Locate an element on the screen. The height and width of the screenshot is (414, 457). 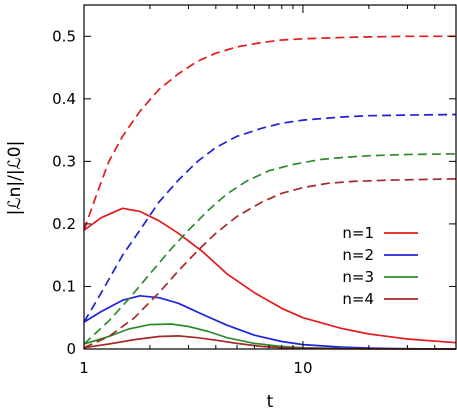
x-axis-label: t is located at coordinates (270, 402).